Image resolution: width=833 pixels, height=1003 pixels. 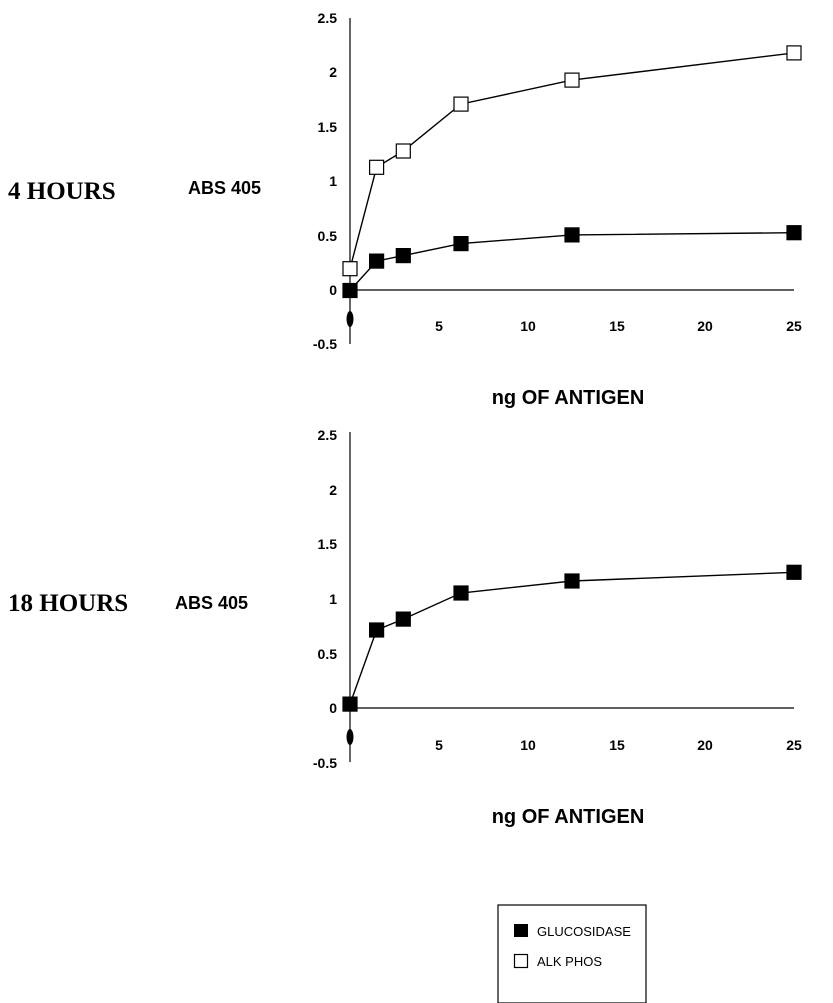 I want to click on legend-item-alk-phos: ALK PHOS, so click(x=557, y=961).